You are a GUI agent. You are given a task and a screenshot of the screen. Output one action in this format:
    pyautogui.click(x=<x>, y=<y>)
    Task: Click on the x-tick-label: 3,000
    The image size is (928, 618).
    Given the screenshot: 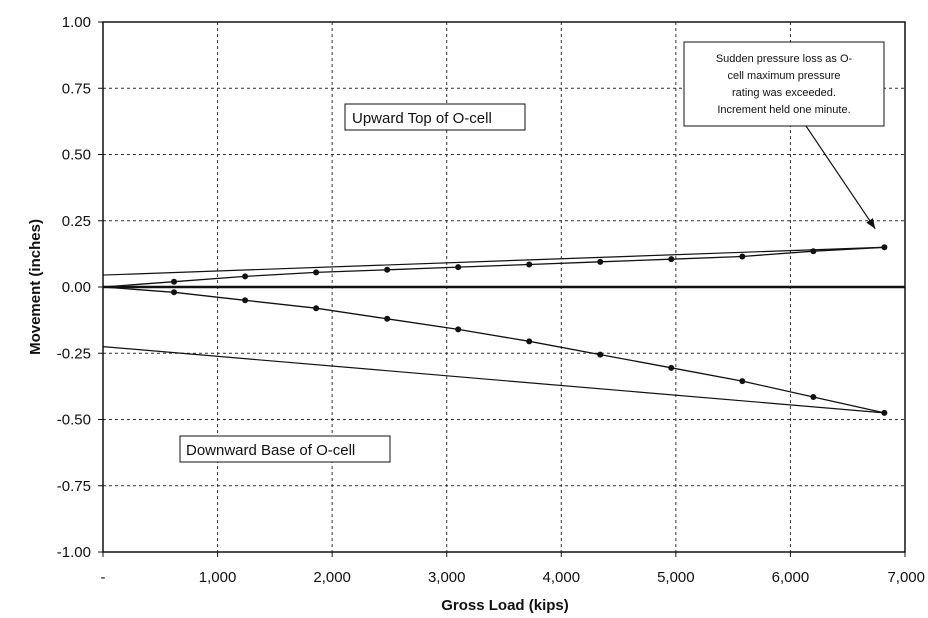 What is the action you would take?
    pyautogui.click(x=447, y=577)
    